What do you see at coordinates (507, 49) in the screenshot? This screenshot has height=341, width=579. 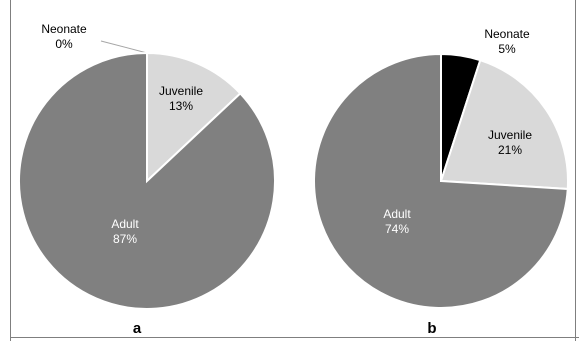 I see `slice-value-neonate: 5%` at bounding box center [507, 49].